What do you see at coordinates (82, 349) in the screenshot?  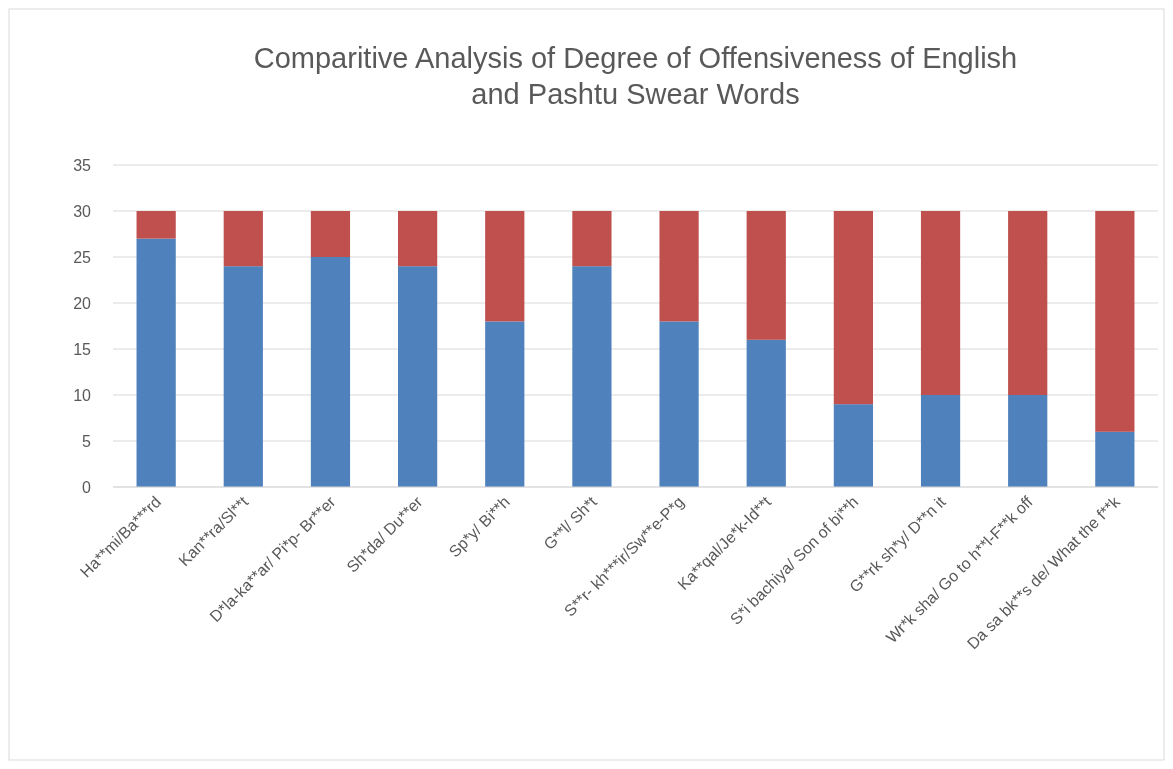 I see `y-tick-label: 15` at bounding box center [82, 349].